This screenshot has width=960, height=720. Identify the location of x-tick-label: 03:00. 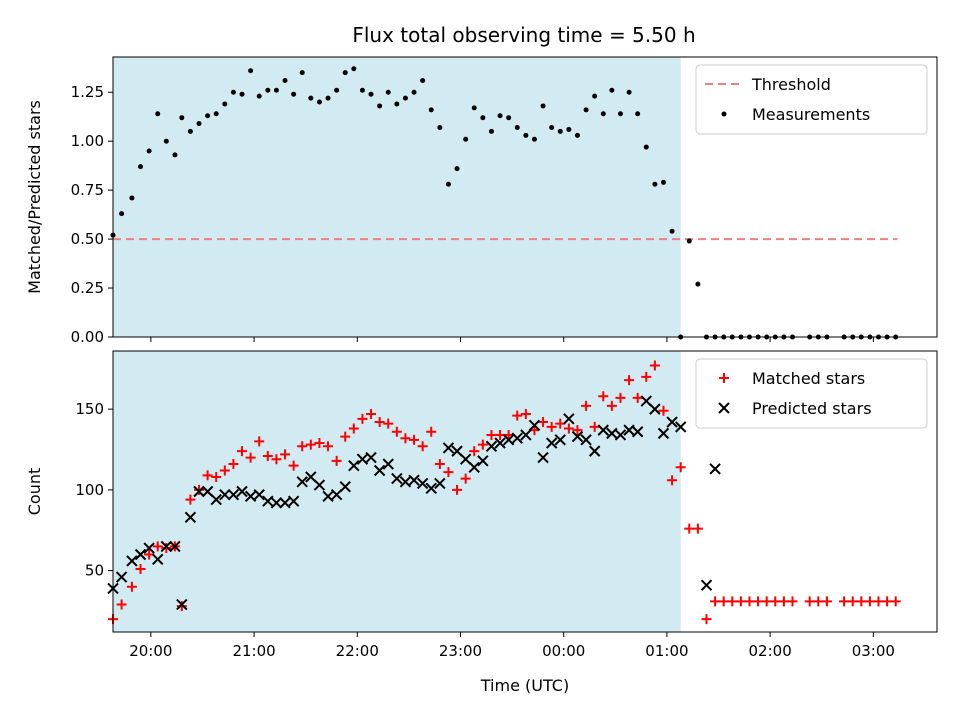
(873, 651).